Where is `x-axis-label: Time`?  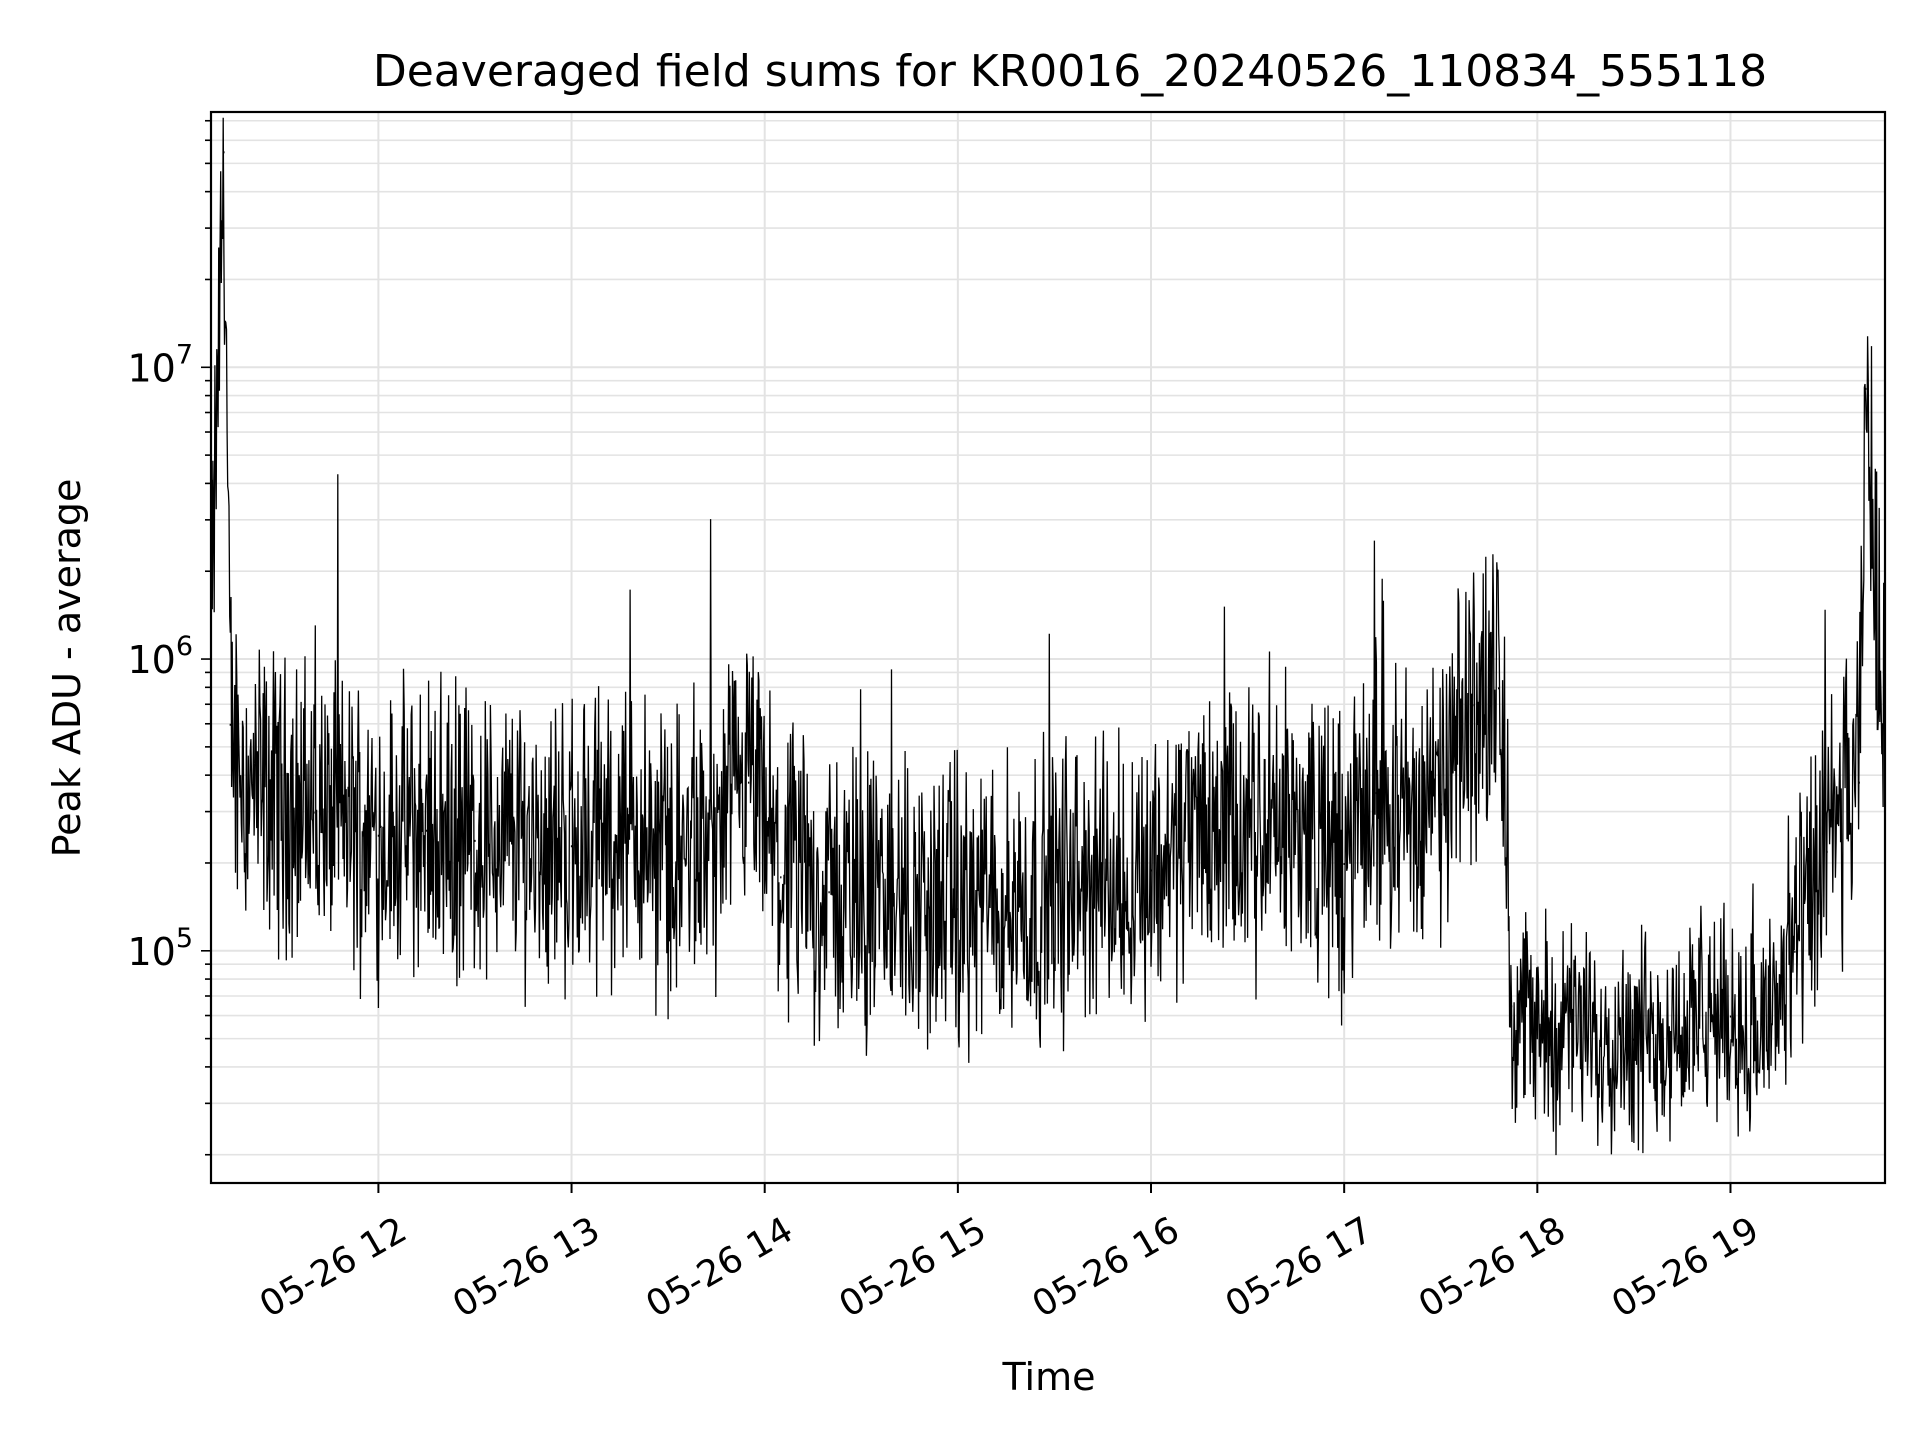 x-axis-label: Time is located at coordinates (1049, 1377).